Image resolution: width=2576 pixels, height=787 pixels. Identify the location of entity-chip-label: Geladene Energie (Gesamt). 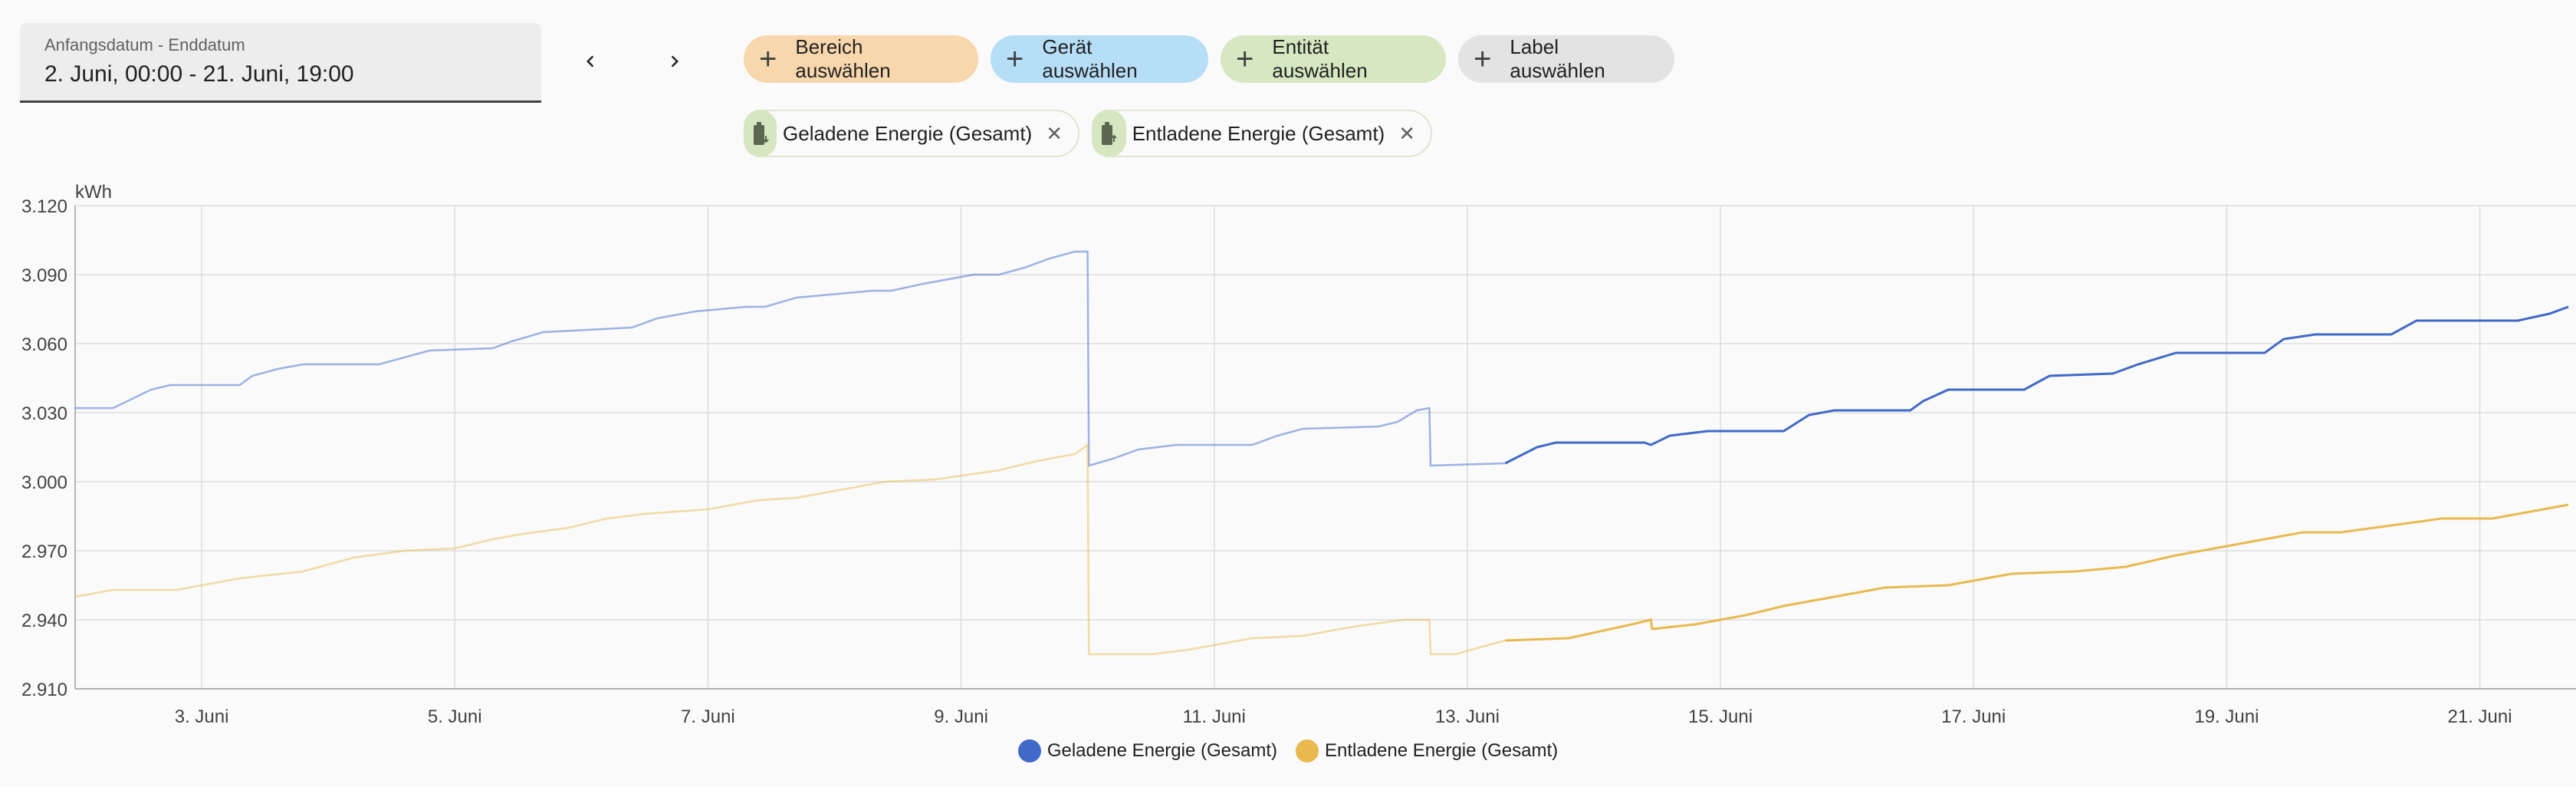
(908, 133).